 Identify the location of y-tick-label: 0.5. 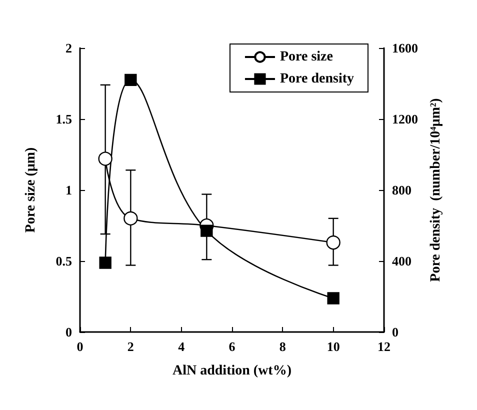
(64, 261).